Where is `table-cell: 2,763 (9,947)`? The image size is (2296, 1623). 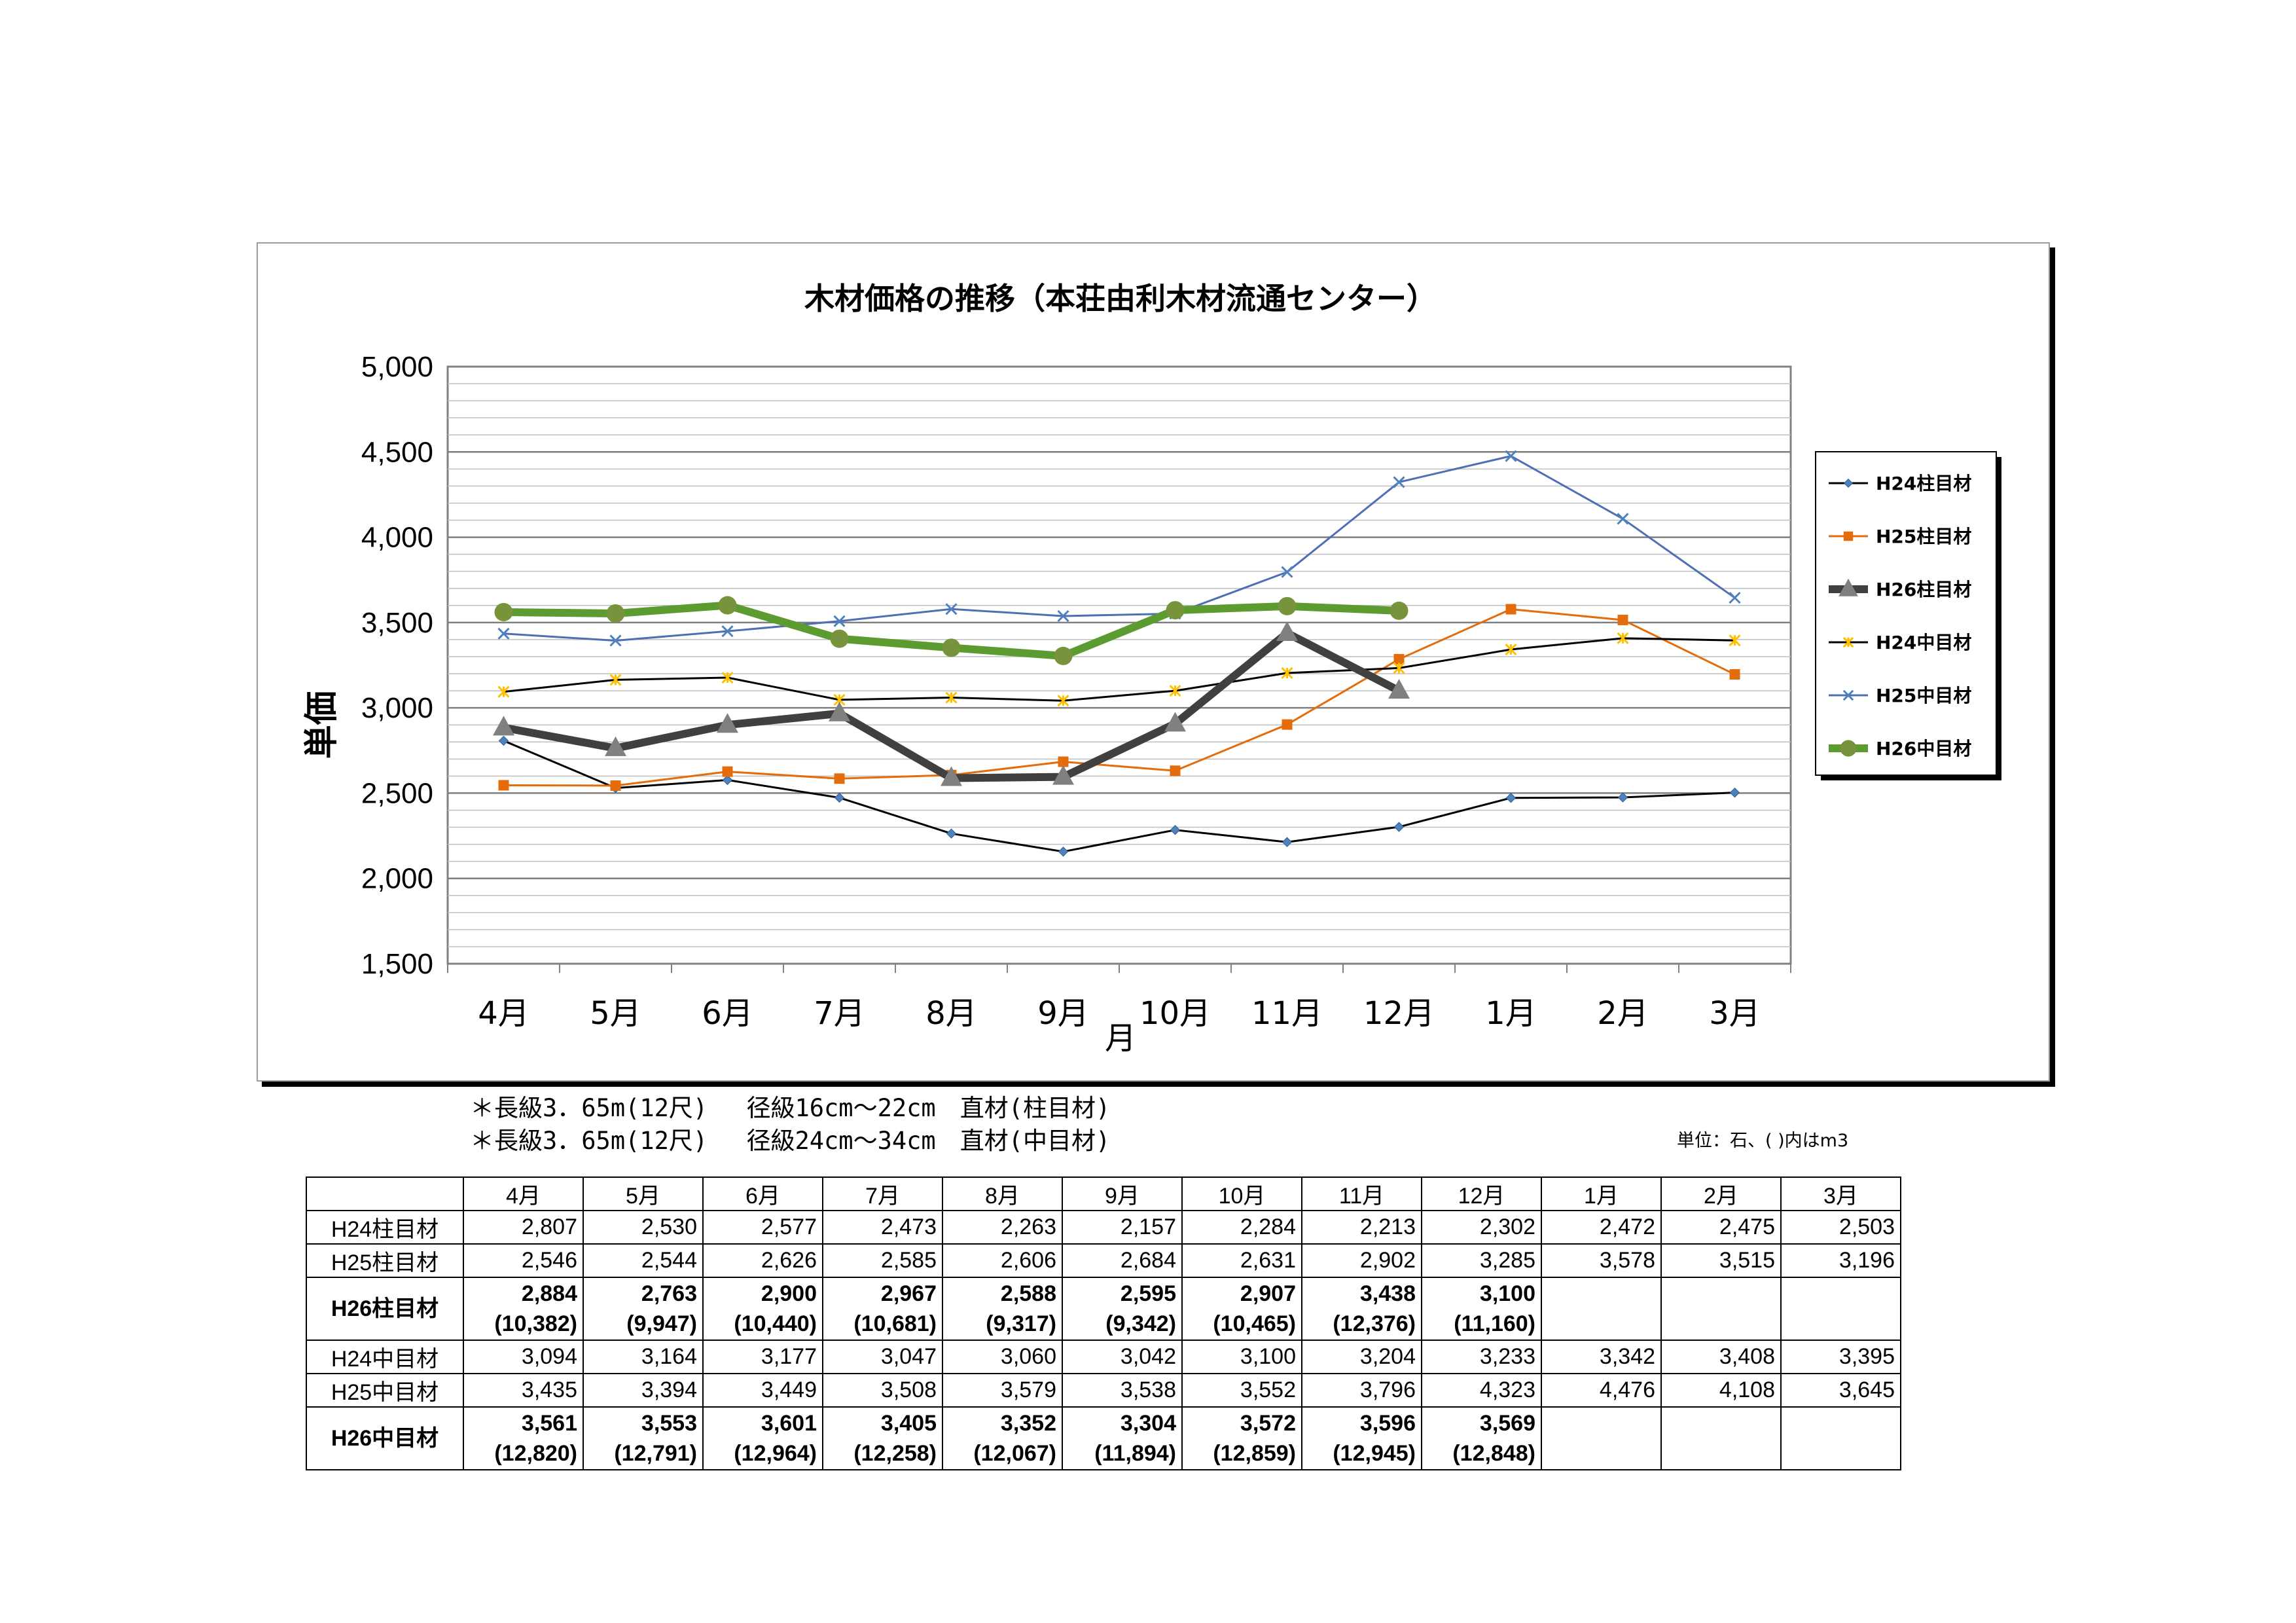 table-cell: 2,763 (9,947) is located at coordinates (643, 1309).